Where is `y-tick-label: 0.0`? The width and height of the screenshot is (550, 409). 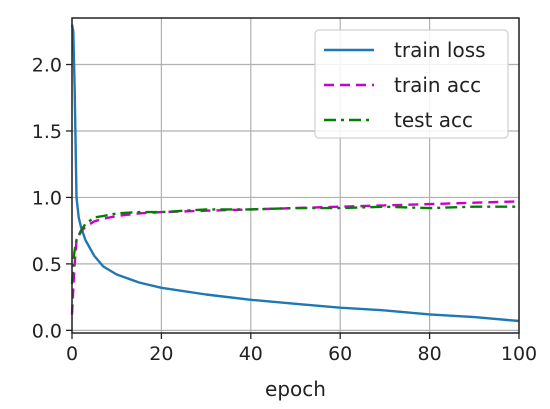
y-tick-label: 0.0 is located at coordinates (47, 331).